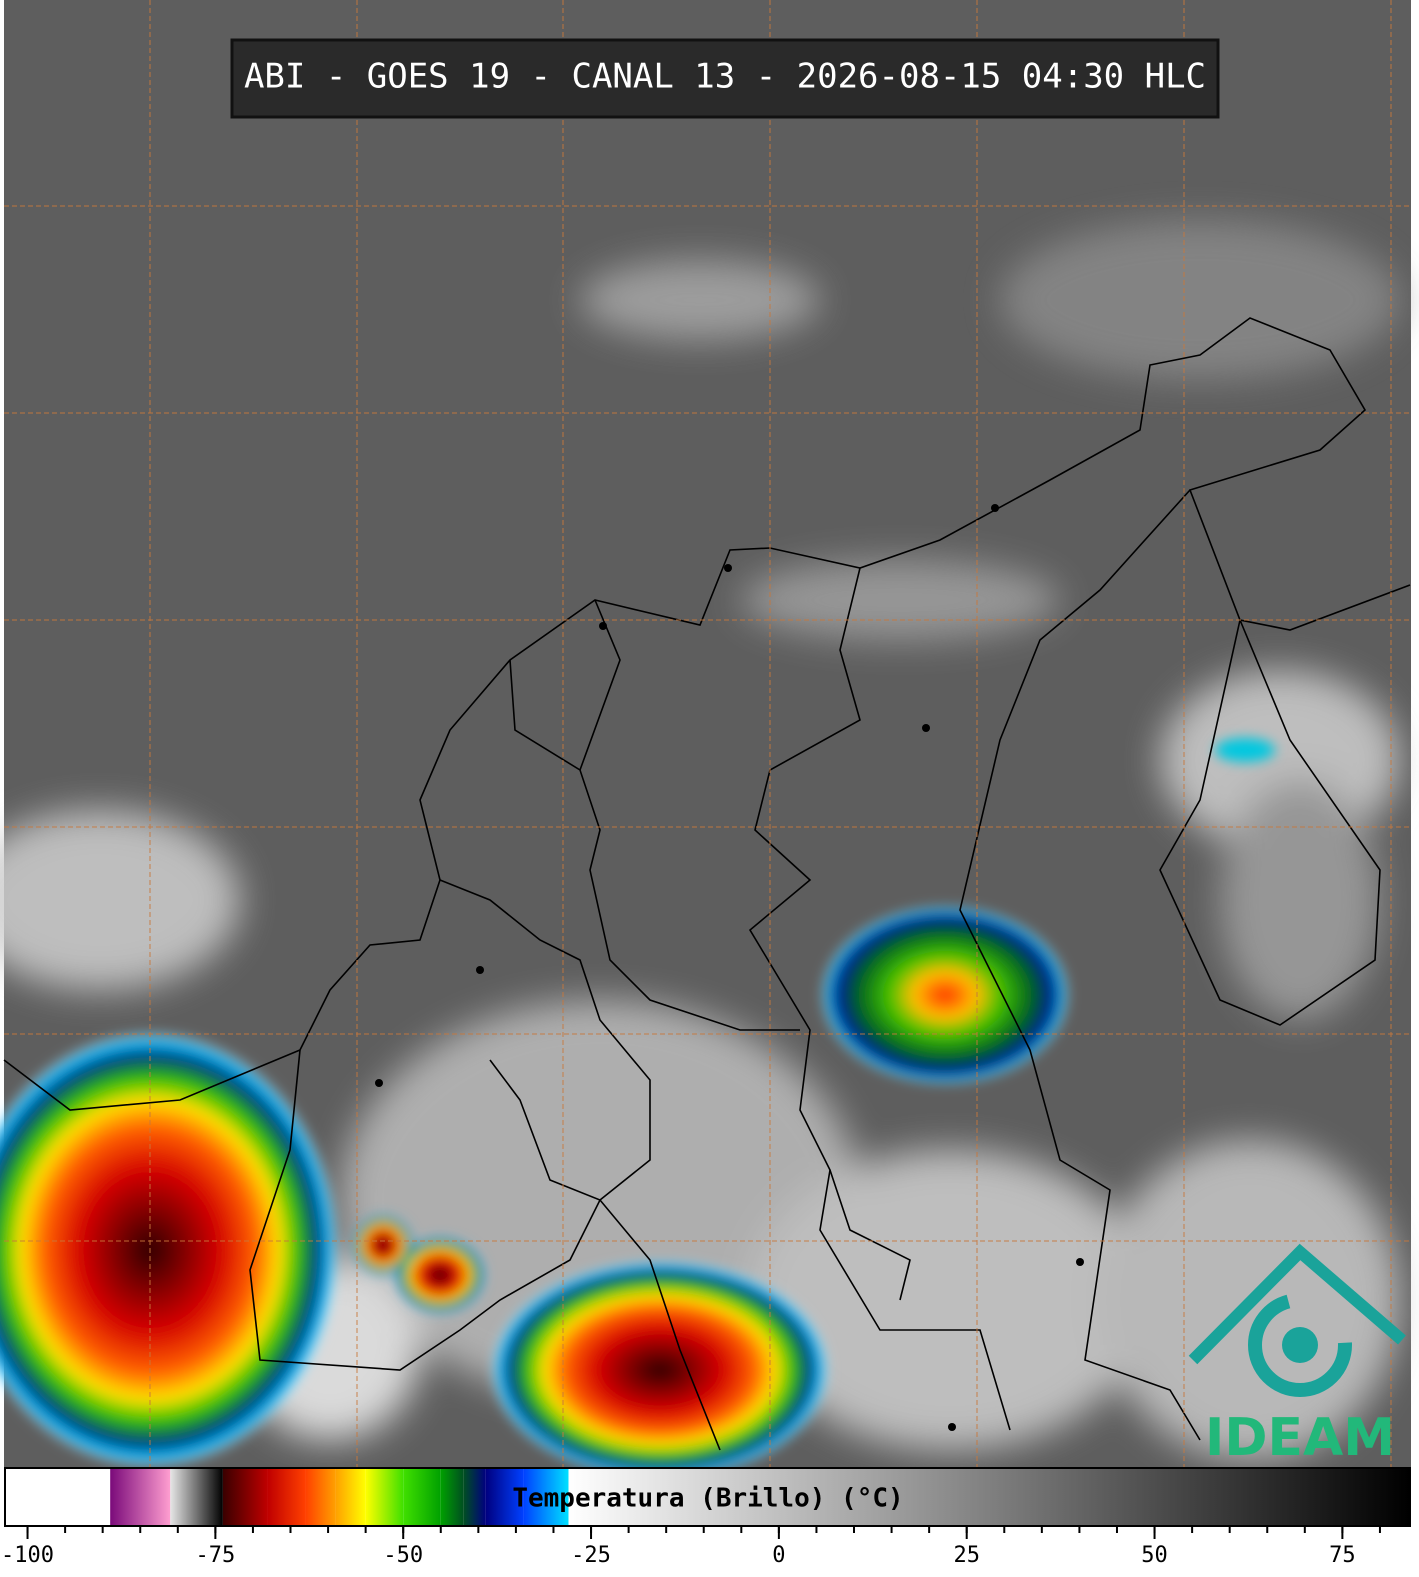 This screenshot has height=1577, width=1419. What do you see at coordinates (966, 1555) in the screenshot?
I see `tick-label: 25` at bounding box center [966, 1555].